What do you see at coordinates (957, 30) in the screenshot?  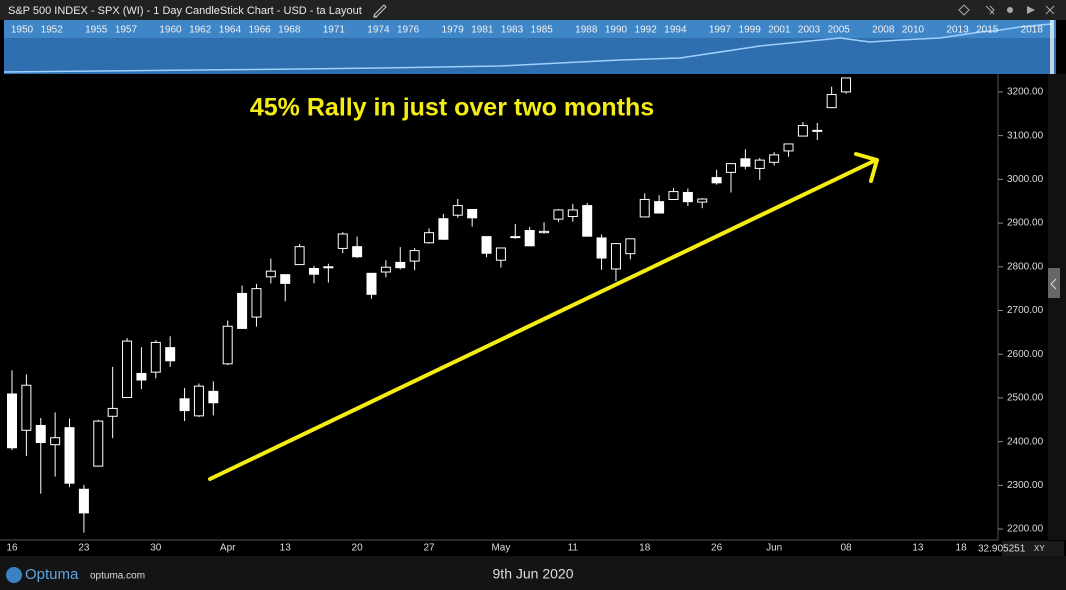 I see `overview-year: 2013` at bounding box center [957, 30].